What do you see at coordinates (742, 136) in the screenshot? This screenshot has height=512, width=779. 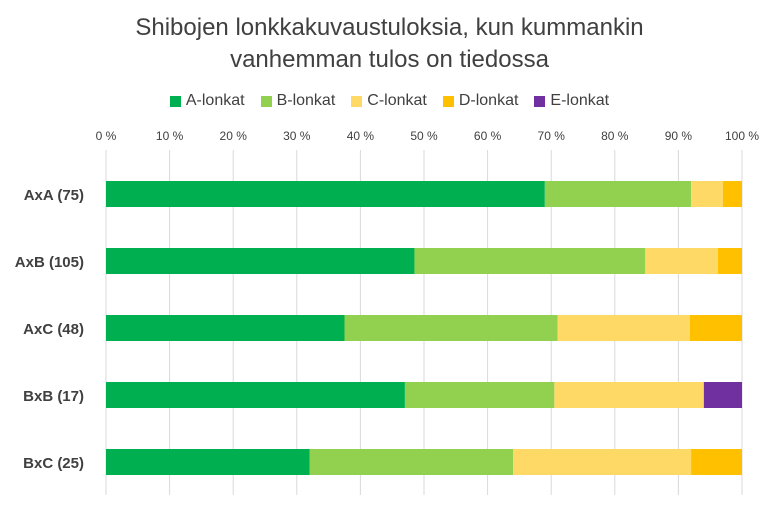 I see `x-tick-label: 100 %` at bounding box center [742, 136].